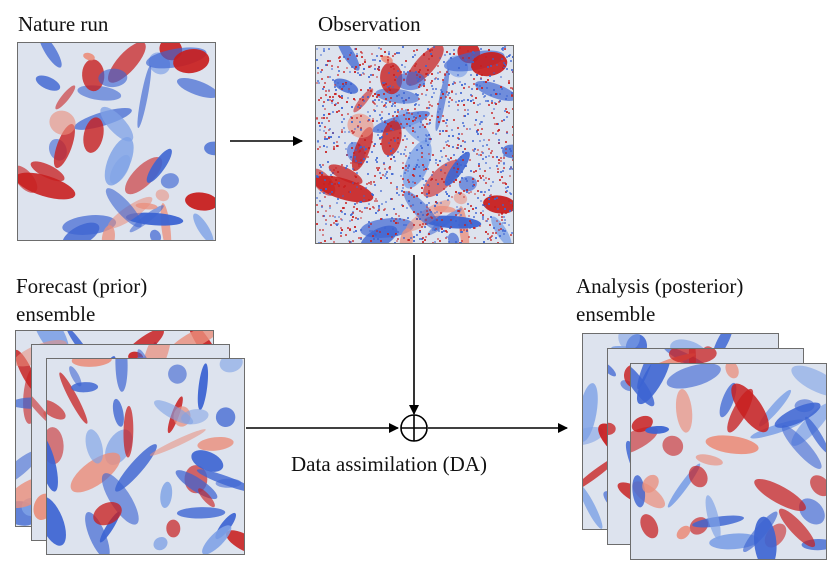 The image size is (830, 563). Describe the element at coordinates (56, 314) in the screenshot. I see `forecast-label-line2: ensemble` at that location.